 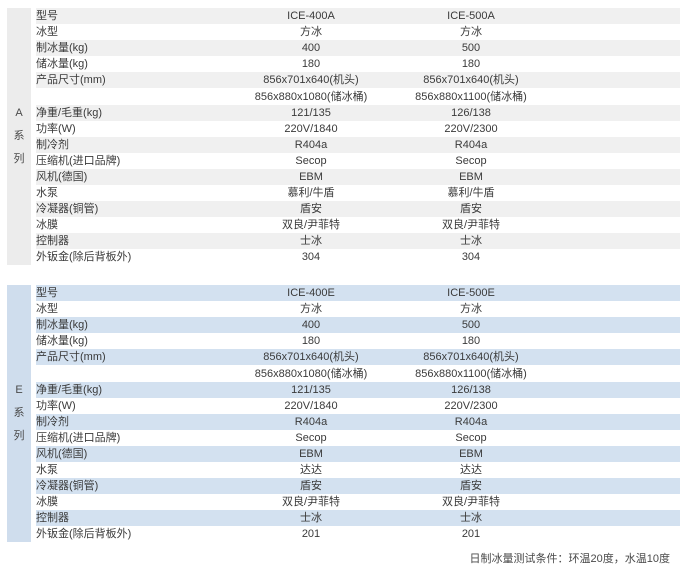 I want to click on table-row: 产品尺寸(mm) 856x701x640(机头) 856x701x640(机头), so click(x=358, y=357).